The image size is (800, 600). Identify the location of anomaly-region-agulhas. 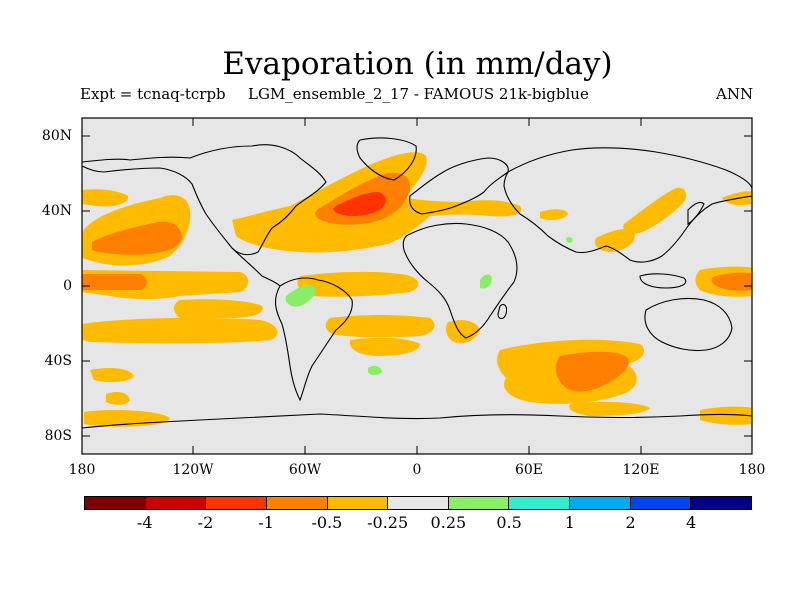
(463, 332).